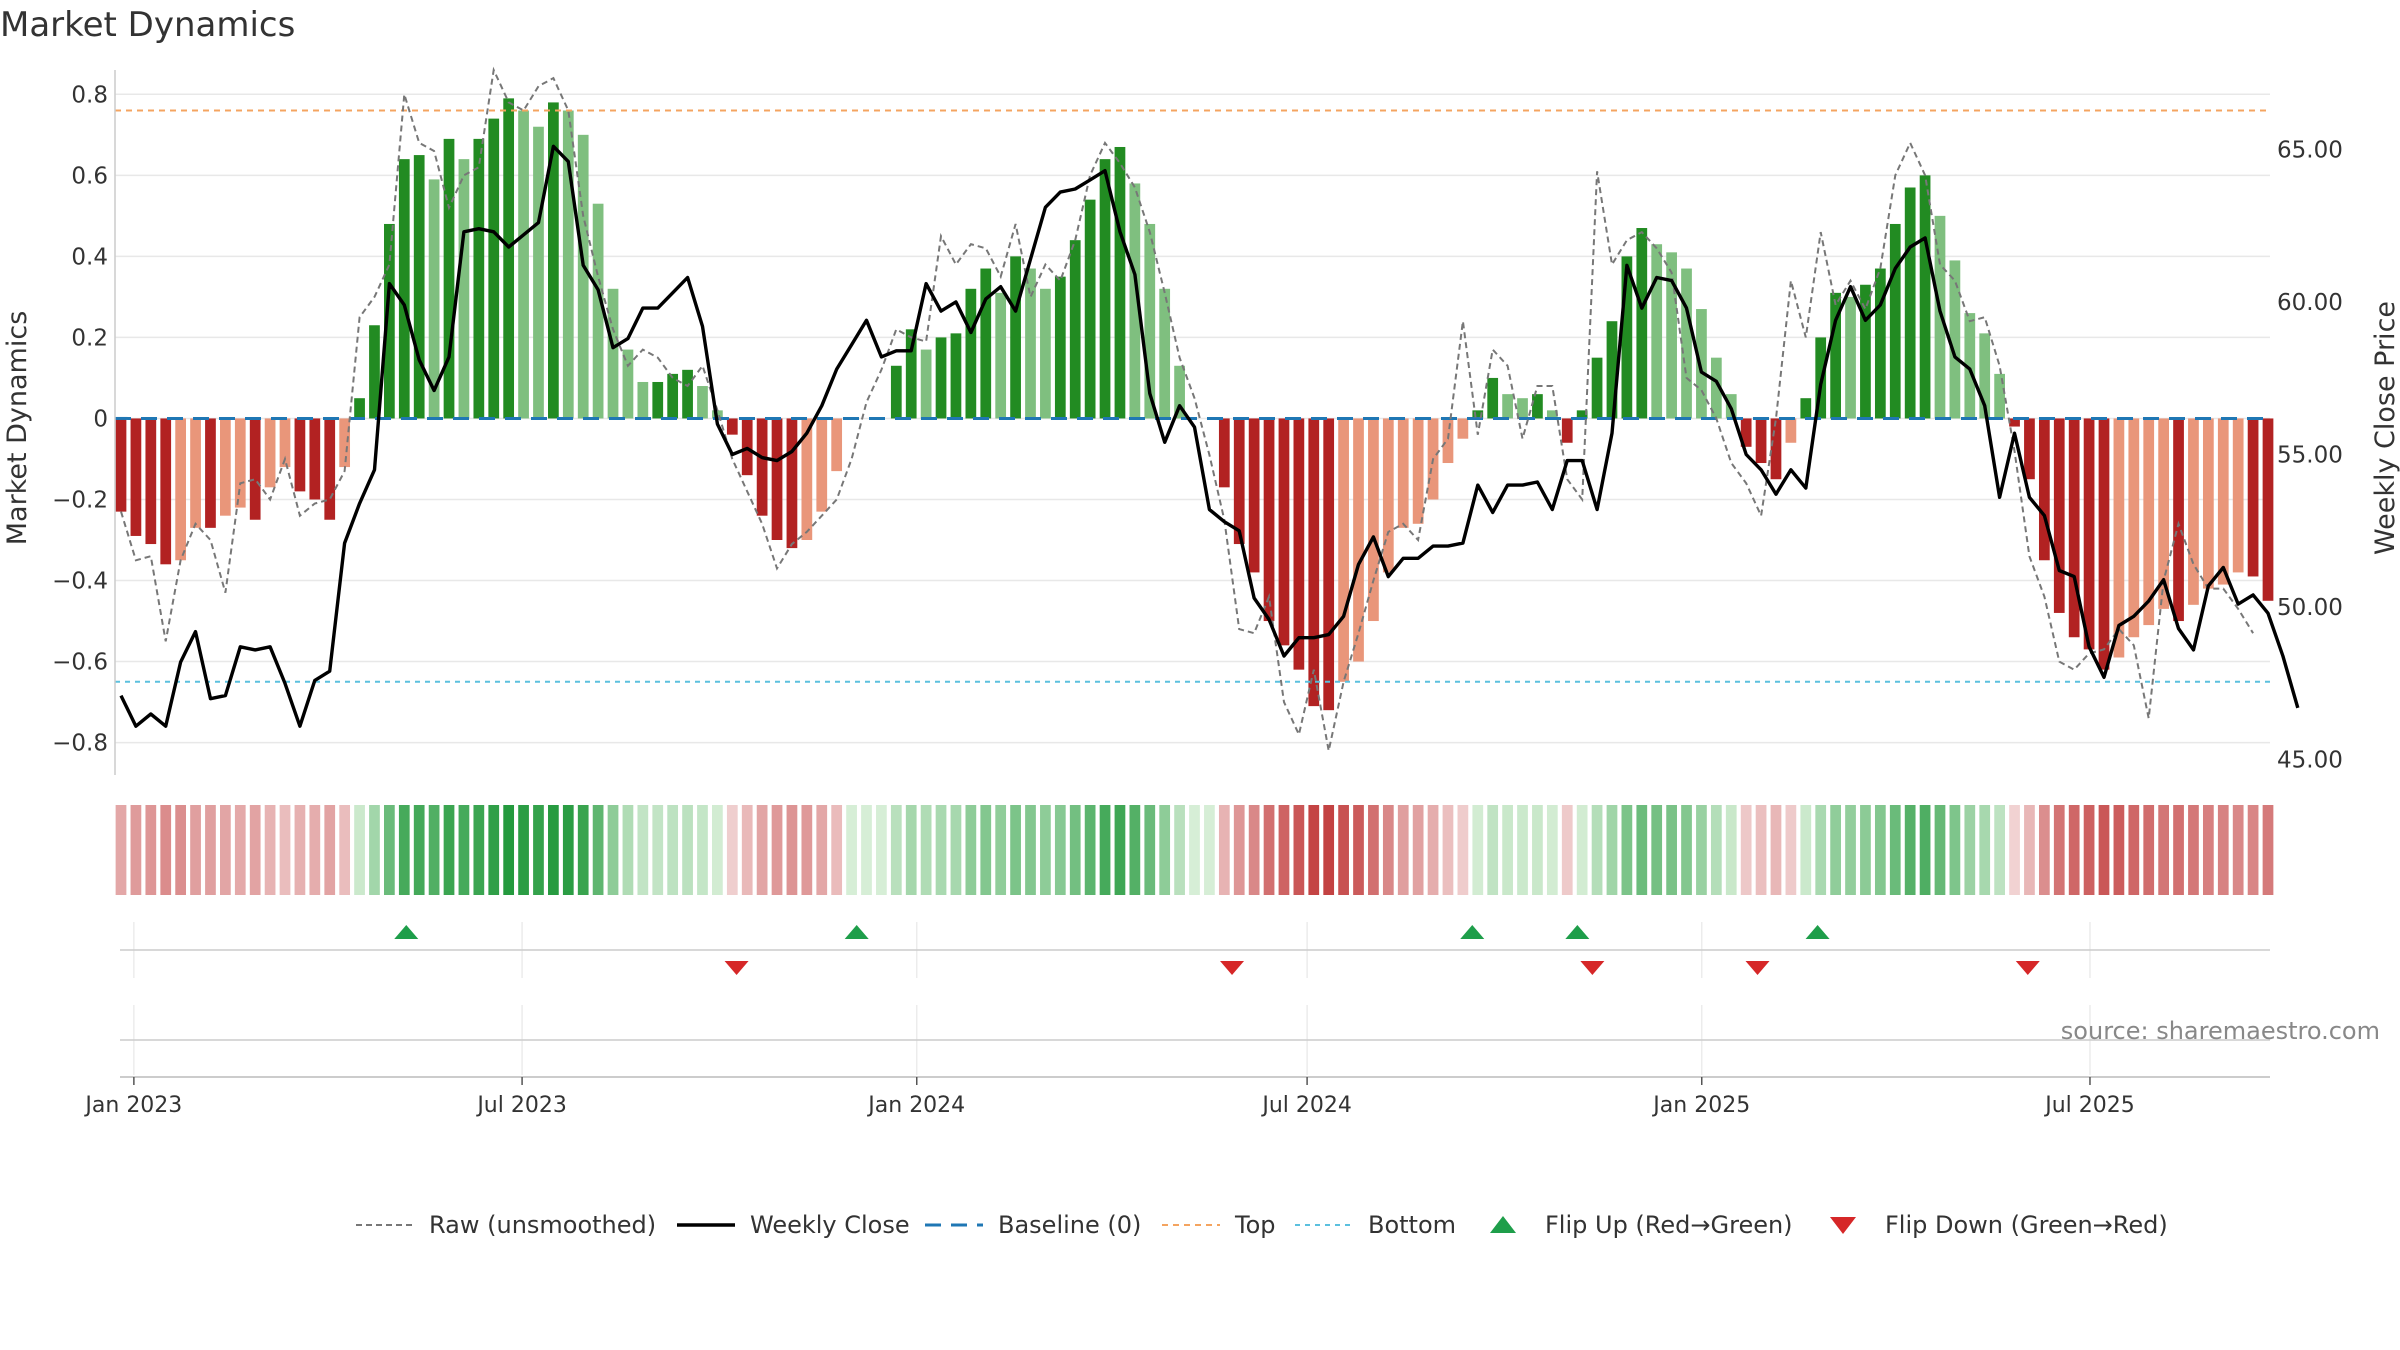  I want to click on x-tick-label: Jul 2023, so click(521, 1105).